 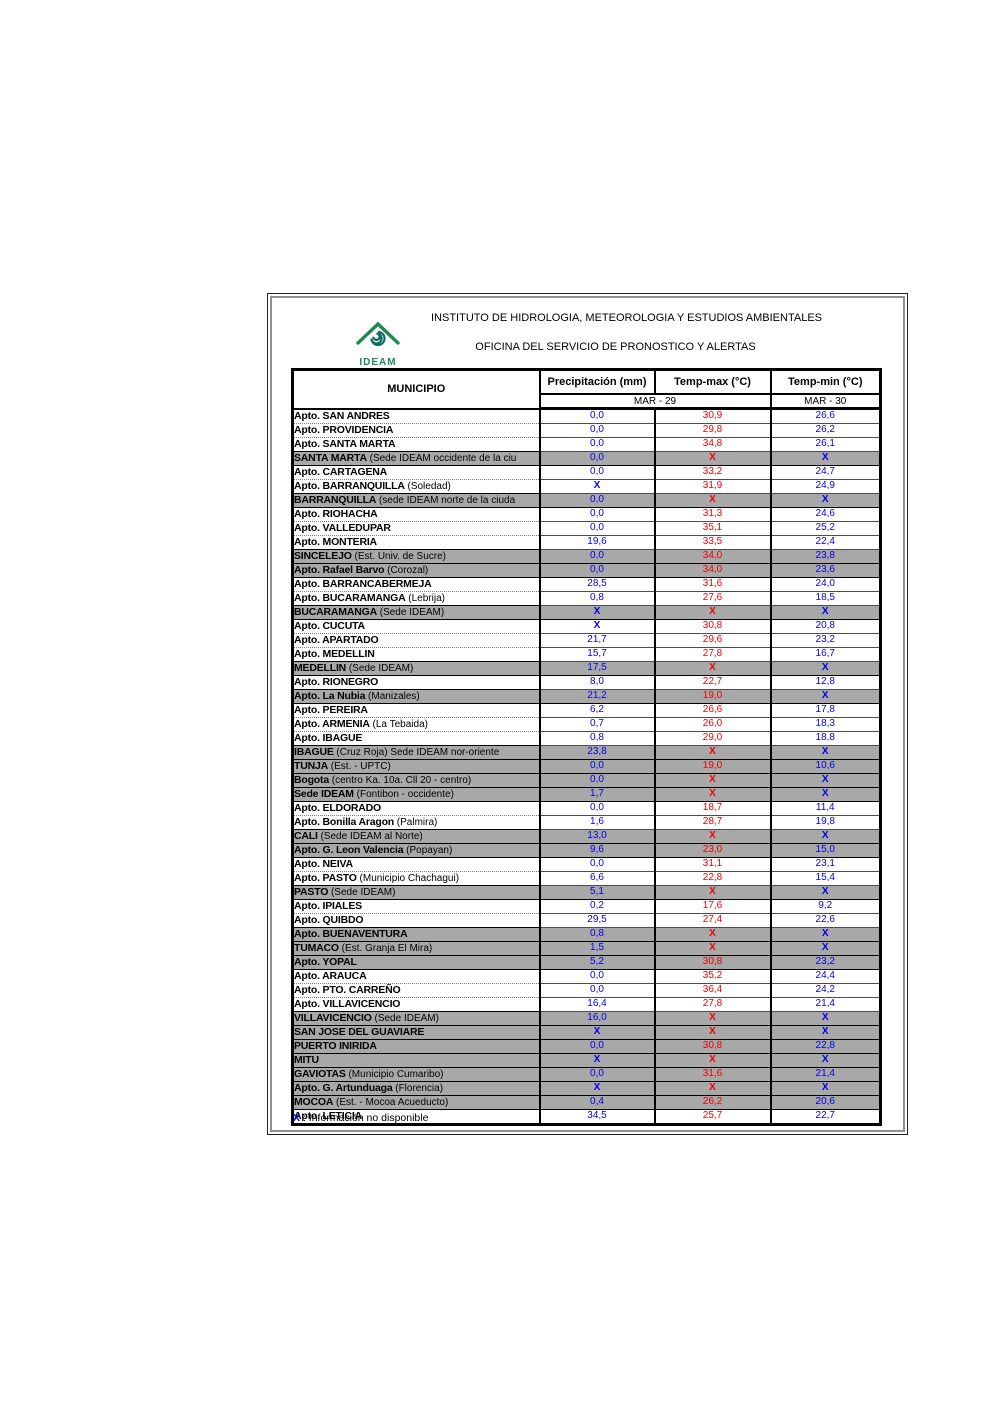 I want to click on tmin-value: 23,8, so click(x=825, y=556).